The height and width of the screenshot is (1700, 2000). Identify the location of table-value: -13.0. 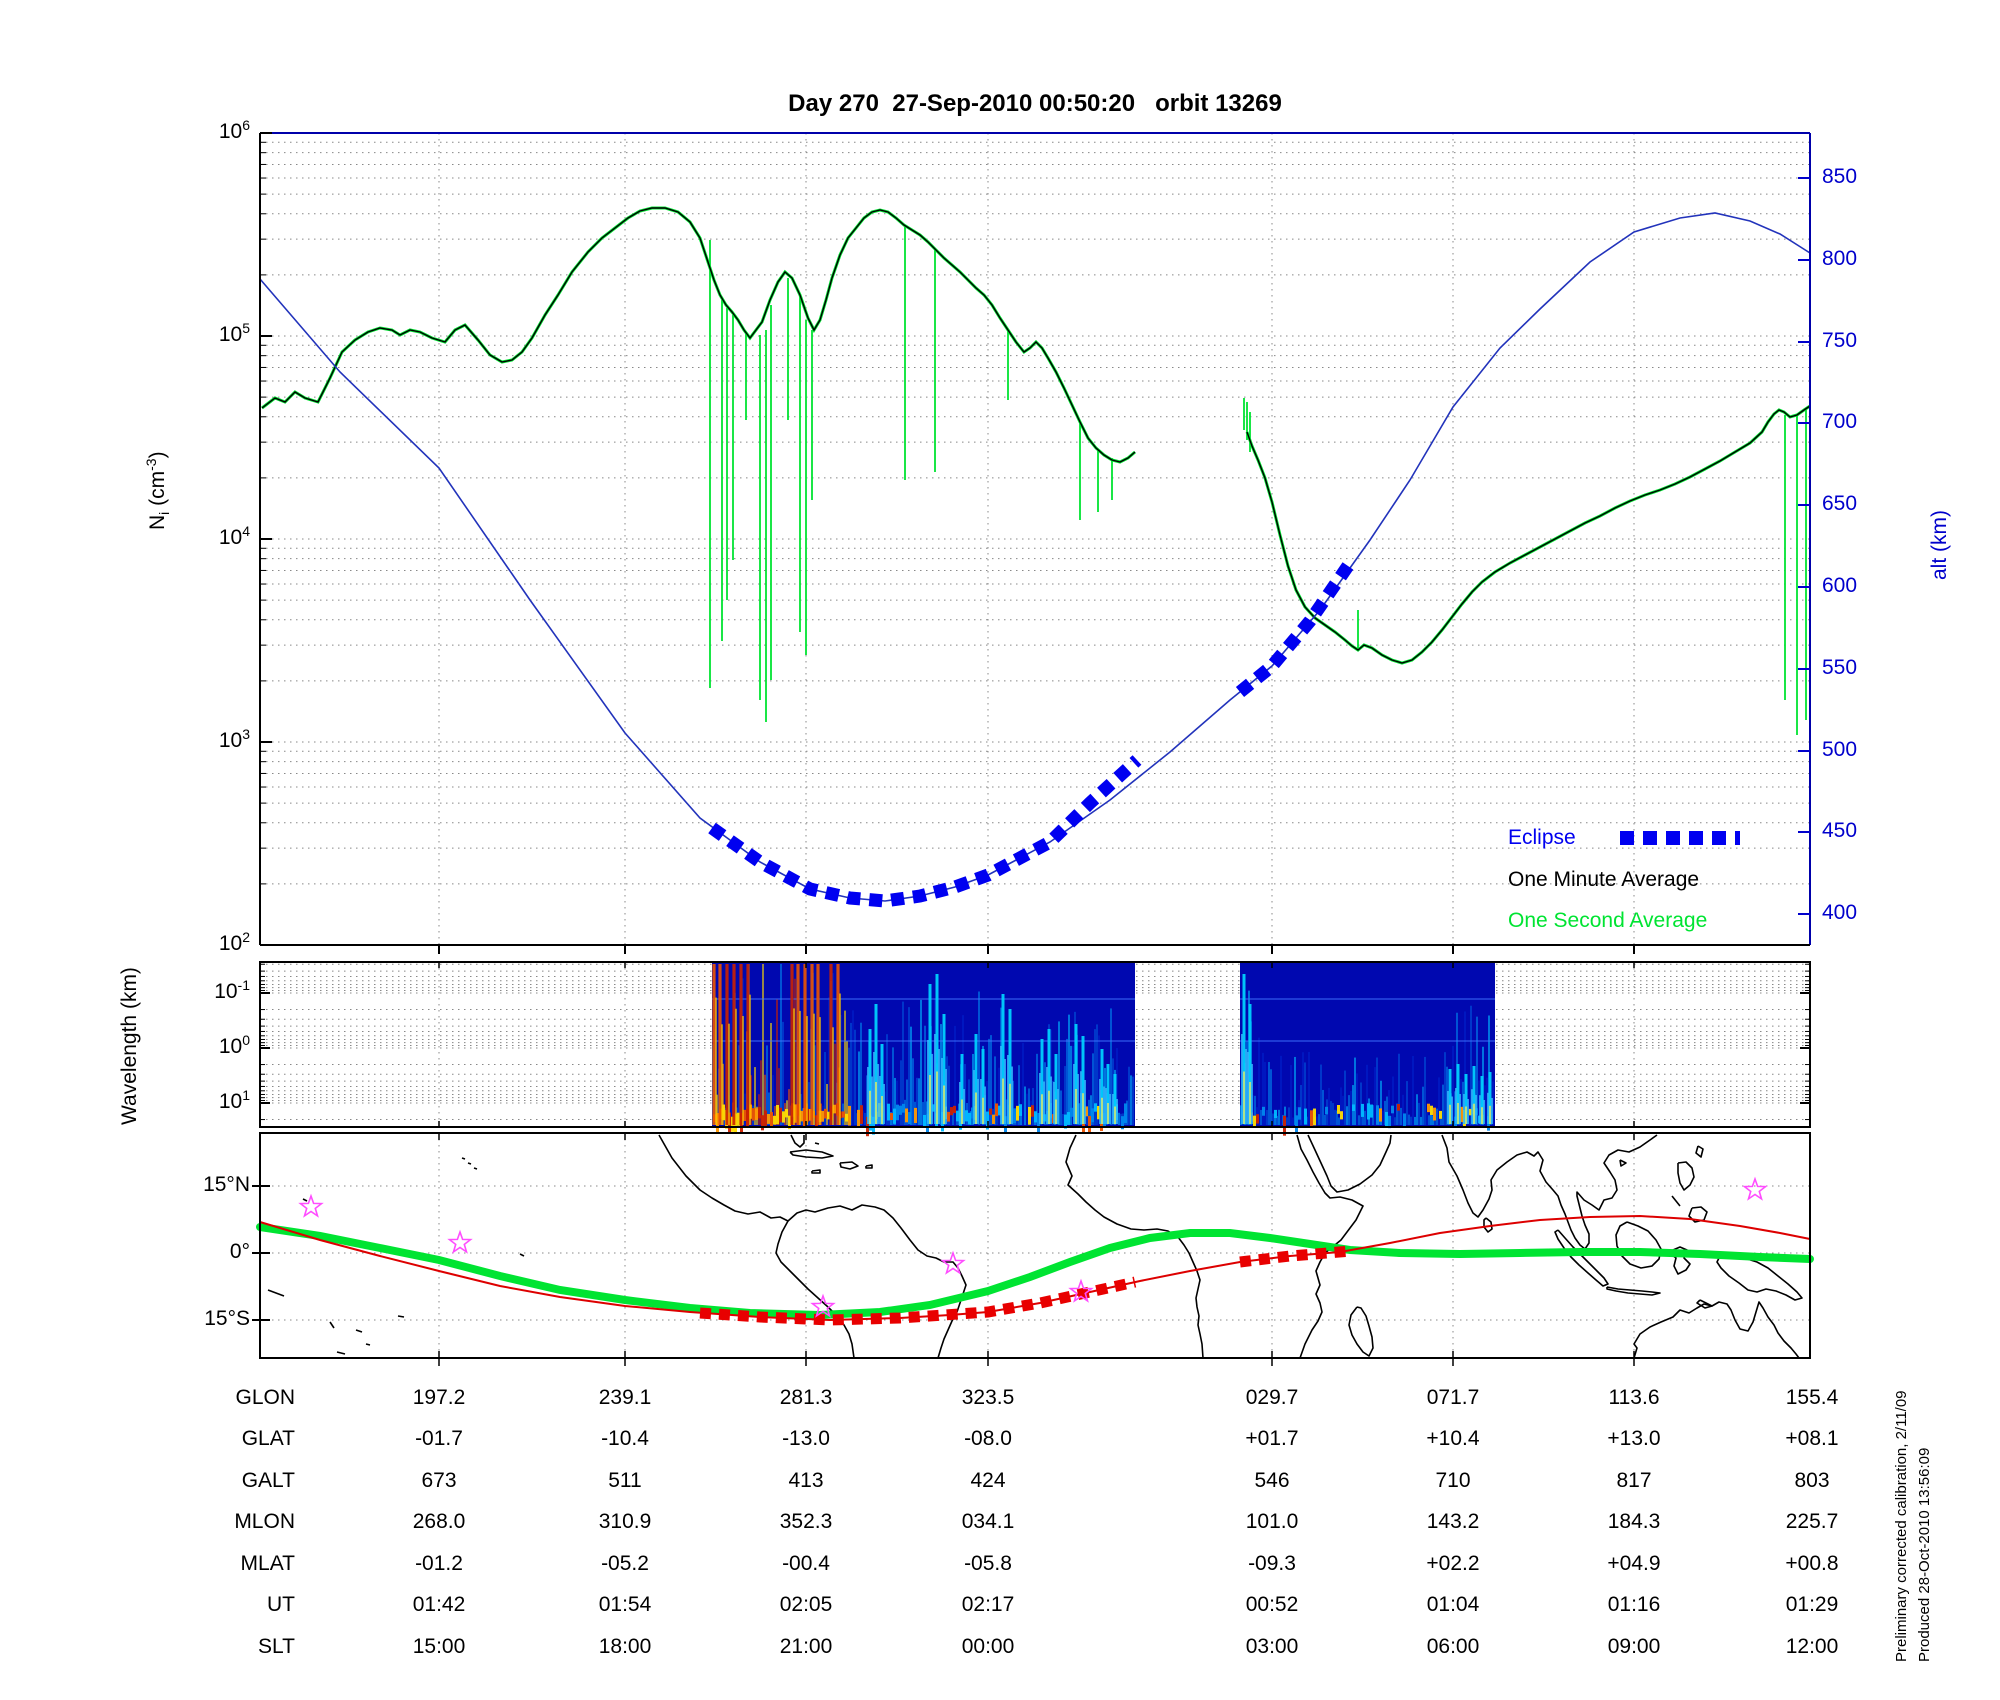
(806, 1438).